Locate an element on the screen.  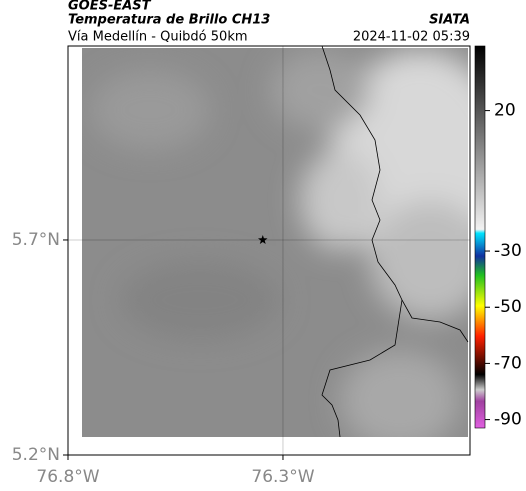
x-tick-label: 76.3°W is located at coordinates (282, 477).